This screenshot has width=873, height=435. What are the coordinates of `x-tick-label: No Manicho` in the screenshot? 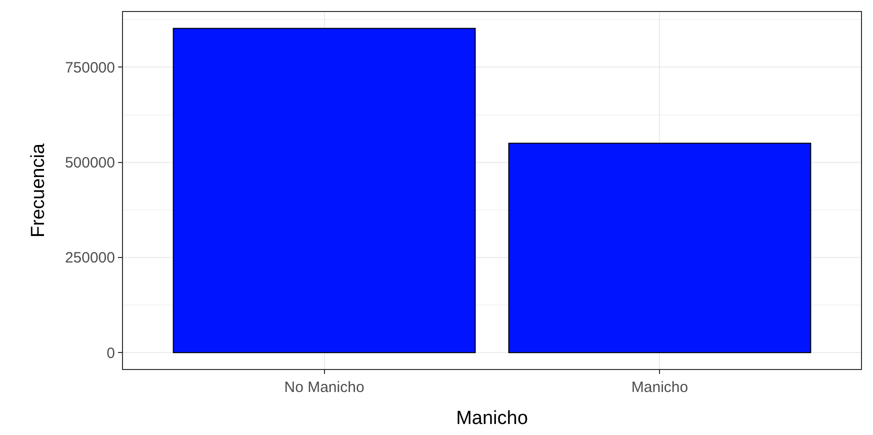 It's located at (324, 387).